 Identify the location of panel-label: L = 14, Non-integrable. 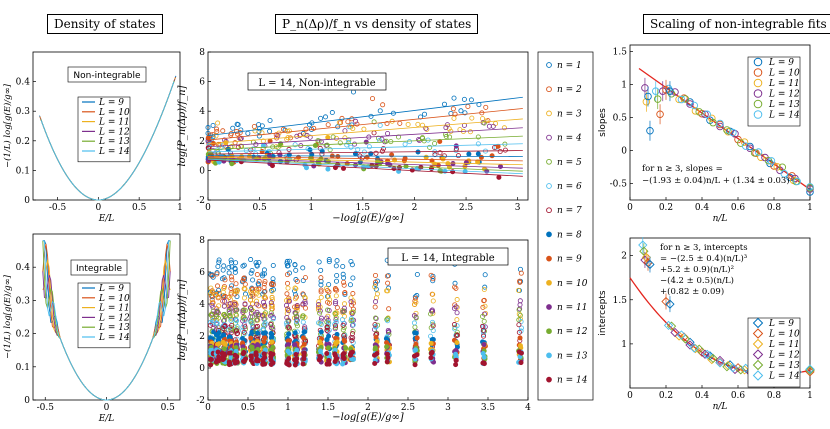
(316, 83).